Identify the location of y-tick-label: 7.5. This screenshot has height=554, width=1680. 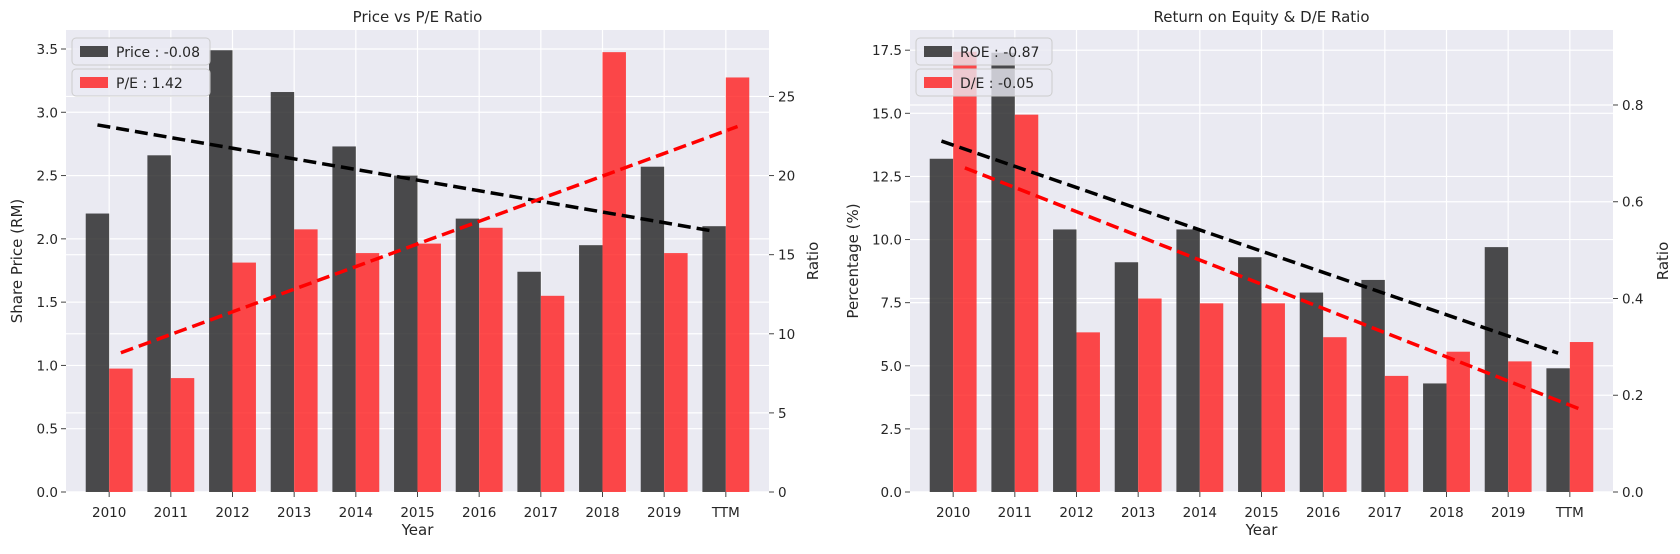
(891, 304).